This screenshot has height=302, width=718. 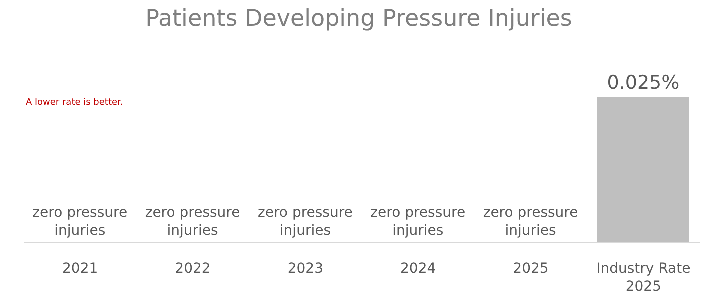 What do you see at coordinates (80, 269) in the screenshot?
I see `x-tick-label: 2021` at bounding box center [80, 269].